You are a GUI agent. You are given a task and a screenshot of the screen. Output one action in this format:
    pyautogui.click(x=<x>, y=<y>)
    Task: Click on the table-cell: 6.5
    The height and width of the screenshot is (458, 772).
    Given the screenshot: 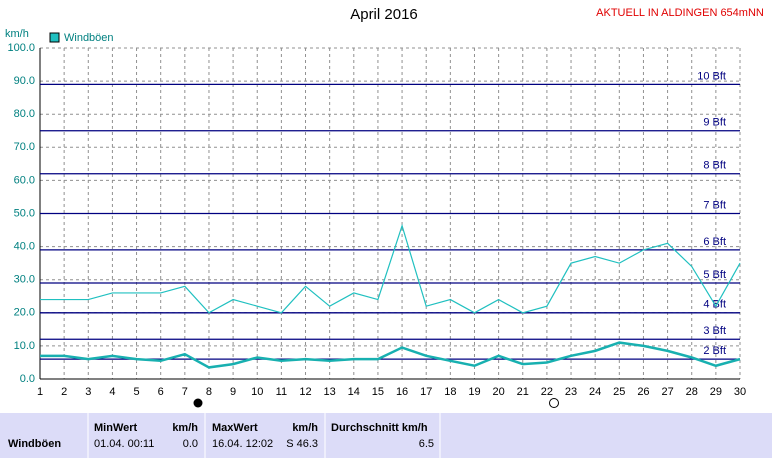 What is the action you would take?
    pyautogui.click(x=426, y=444)
    